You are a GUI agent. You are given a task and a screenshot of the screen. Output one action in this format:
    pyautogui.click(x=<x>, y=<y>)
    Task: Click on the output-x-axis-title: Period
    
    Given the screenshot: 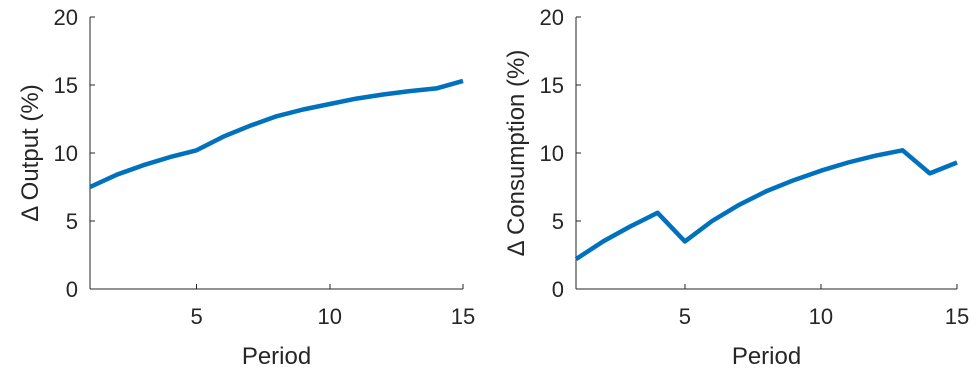 What is the action you would take?
    pyautogui.click(x=276, y=356)
    